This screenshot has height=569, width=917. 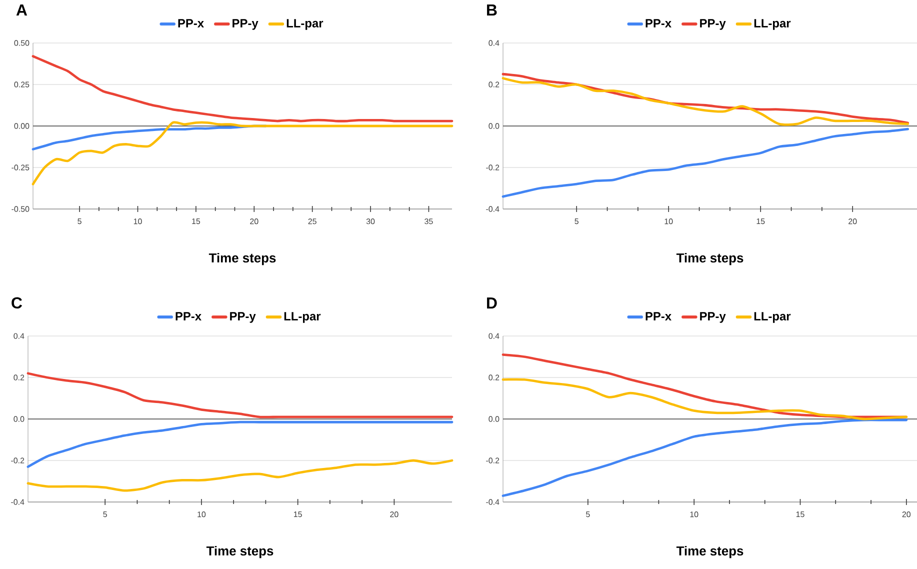 What do you see at coordinates (492, 10) in the screenshot?
I see `chart-title: B` at bounding box center [492, 10].